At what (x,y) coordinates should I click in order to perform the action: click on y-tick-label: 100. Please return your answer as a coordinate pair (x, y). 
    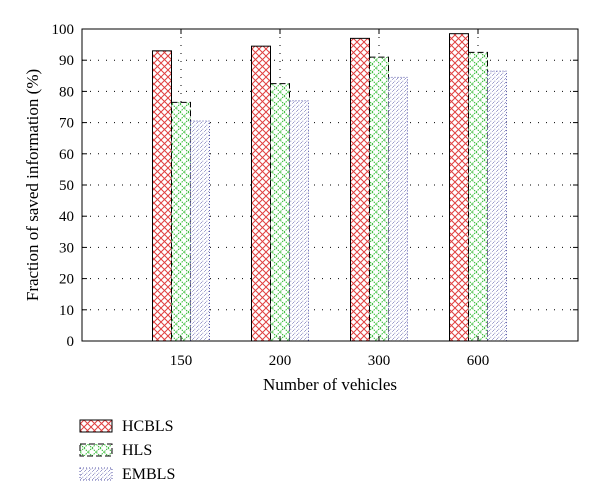
    Looking at the image, I should click on (63, 30).